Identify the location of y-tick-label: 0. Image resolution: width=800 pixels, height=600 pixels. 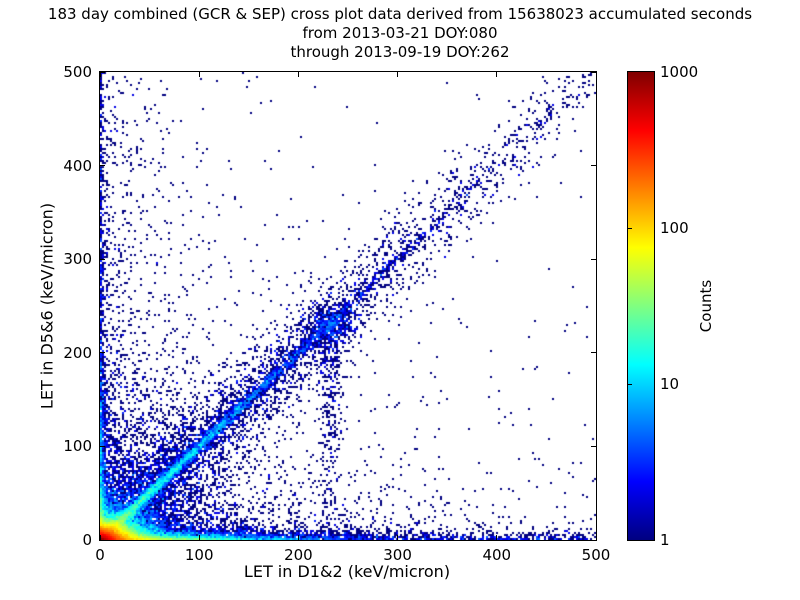
(87, 540).